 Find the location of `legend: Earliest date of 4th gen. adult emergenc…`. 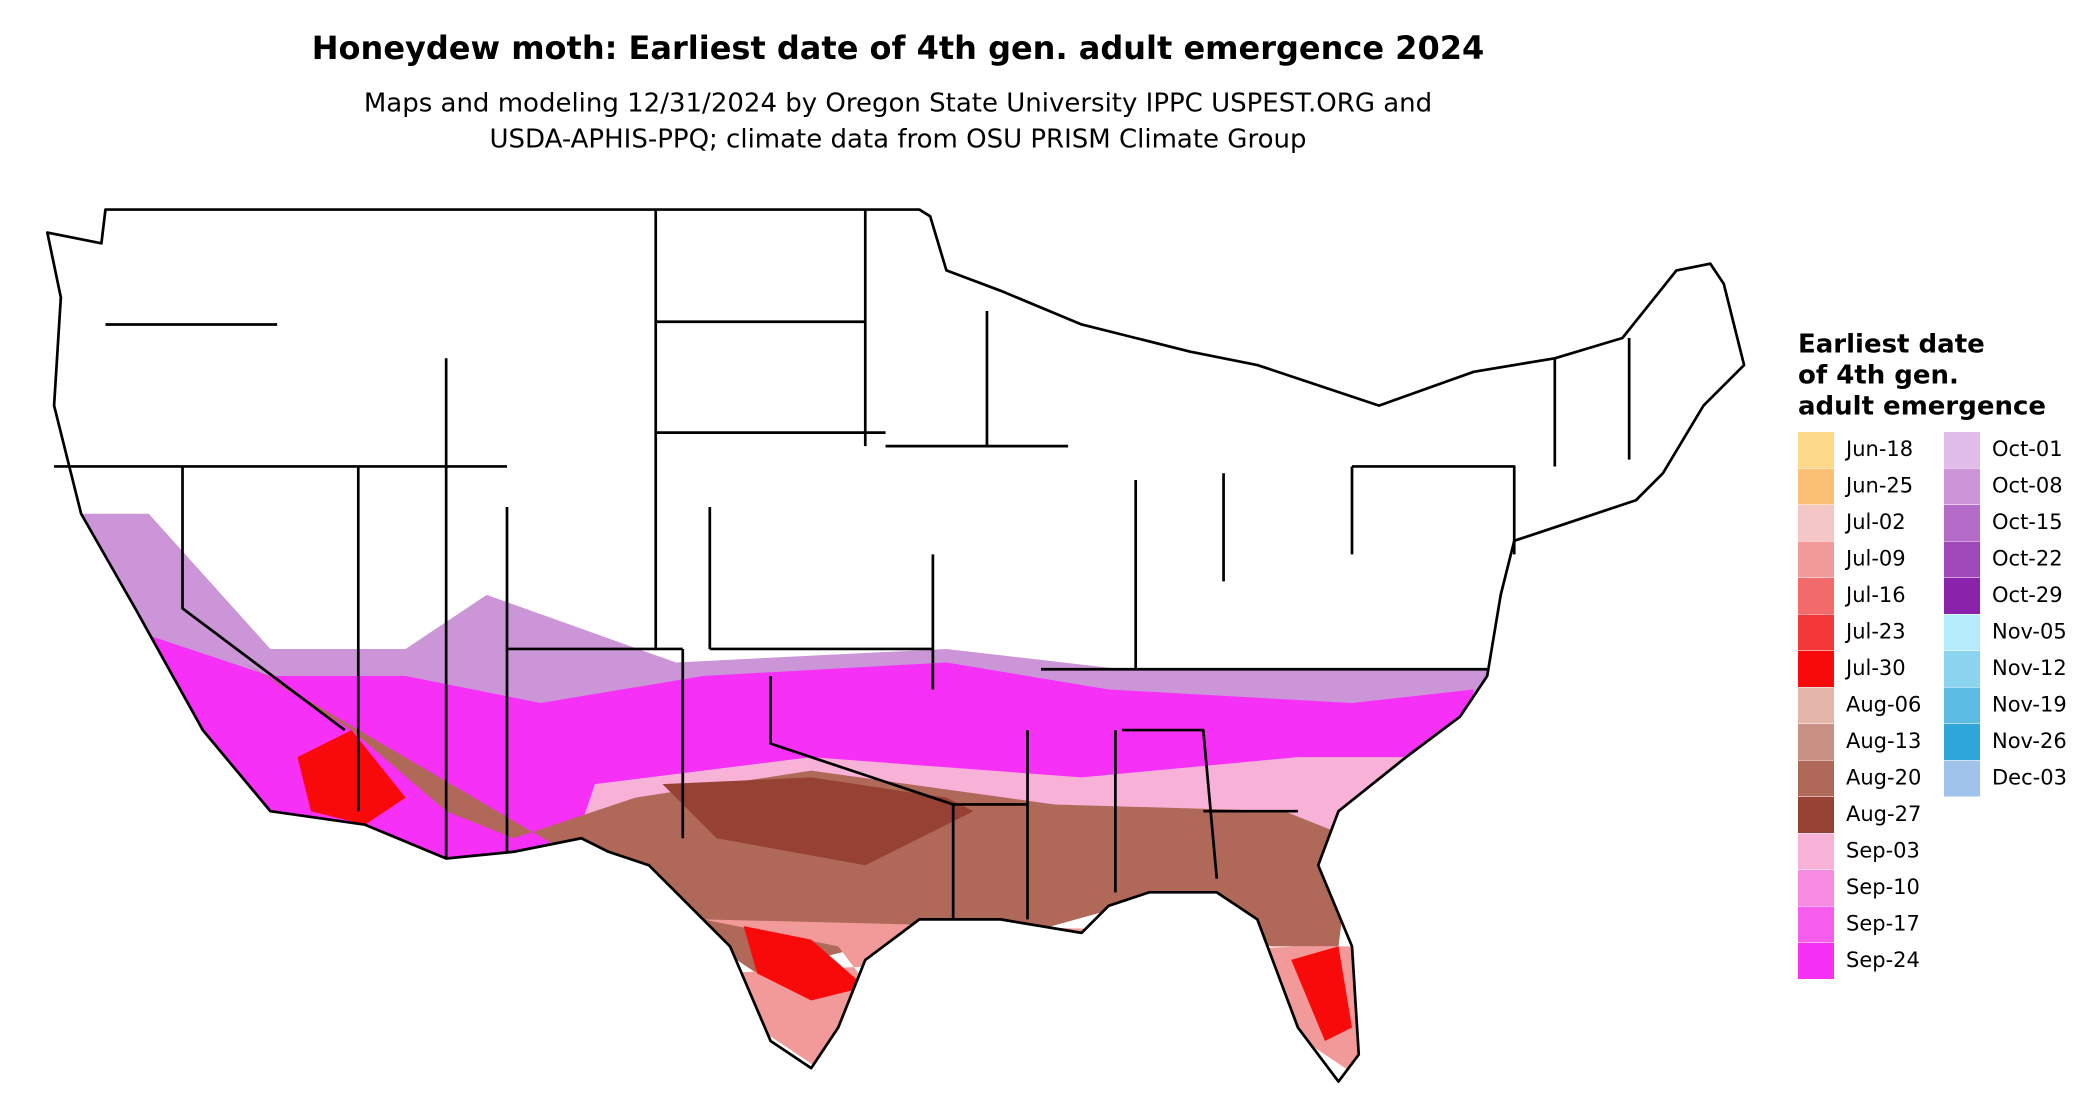

legend: Earliest date of 4th gen. adult emergenc… is located at coordinates (1932, 654).